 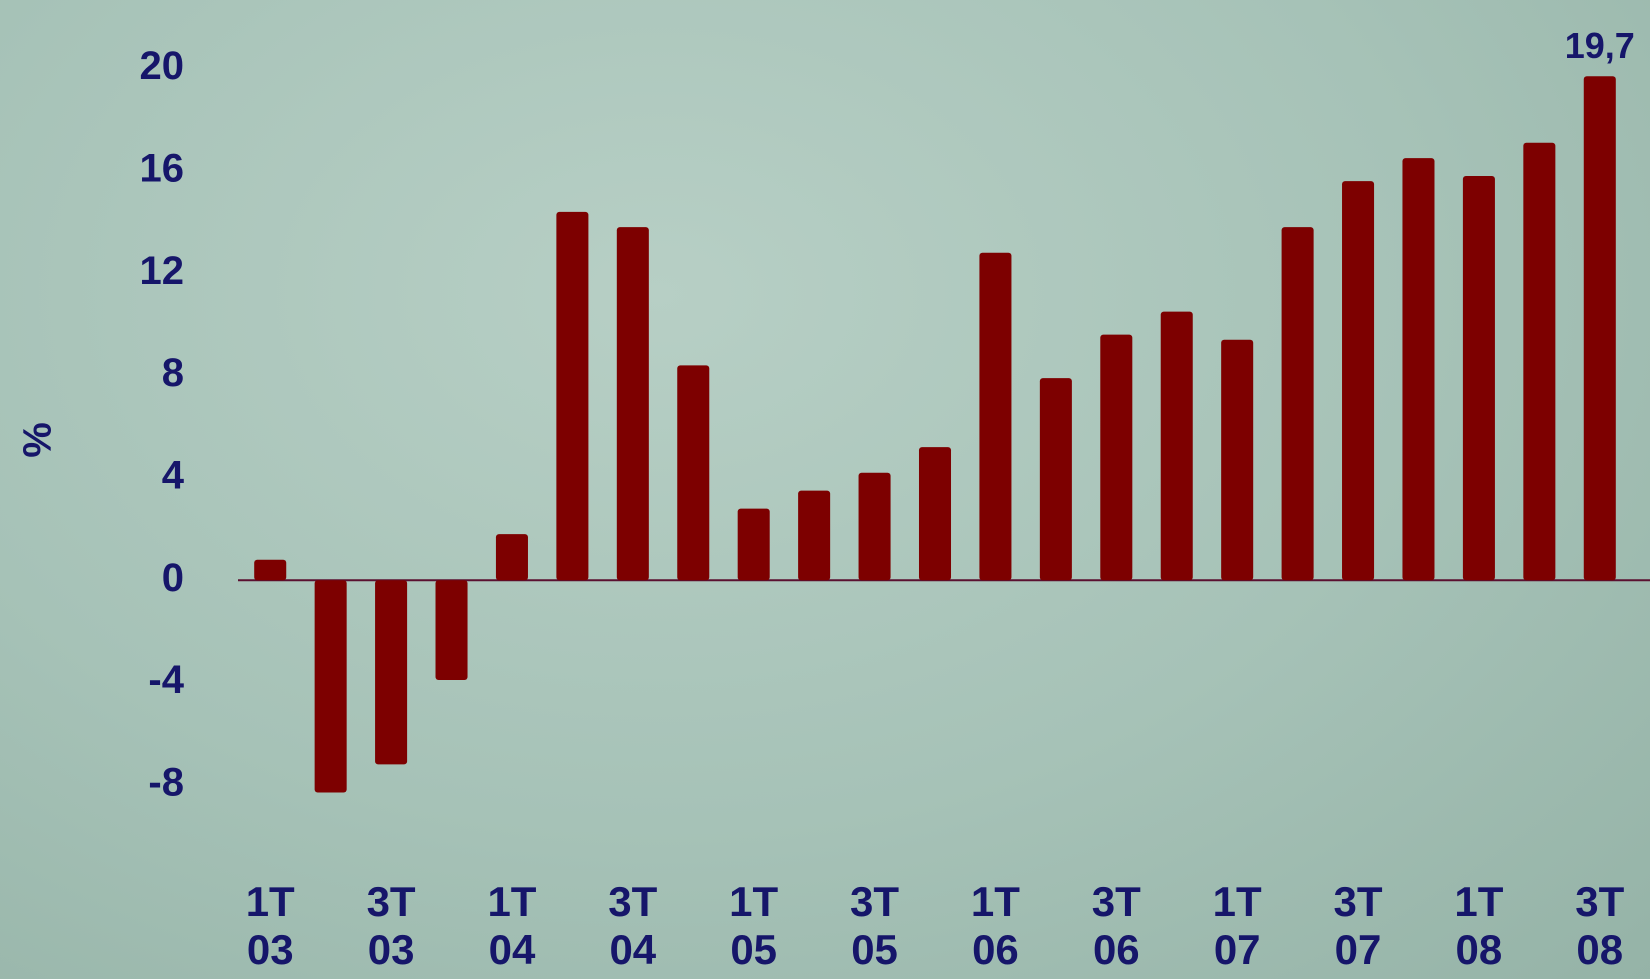 I want to click on x-tick-label: 1T 03, so click(x=270, y=925).